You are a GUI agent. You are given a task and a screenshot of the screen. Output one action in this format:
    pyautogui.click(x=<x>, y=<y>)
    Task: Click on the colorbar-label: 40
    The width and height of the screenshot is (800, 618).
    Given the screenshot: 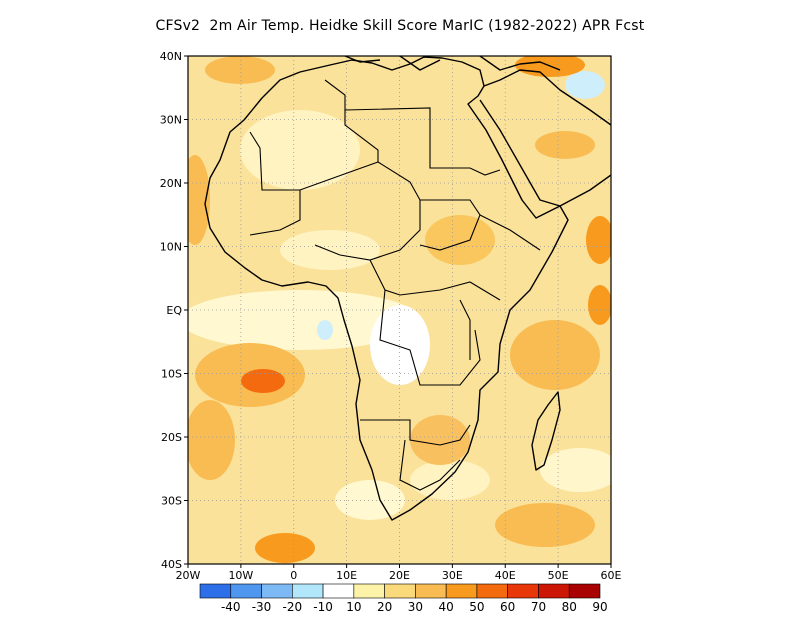 What is the action you would take?
    pyautogui.click(x=446, y=607)
    